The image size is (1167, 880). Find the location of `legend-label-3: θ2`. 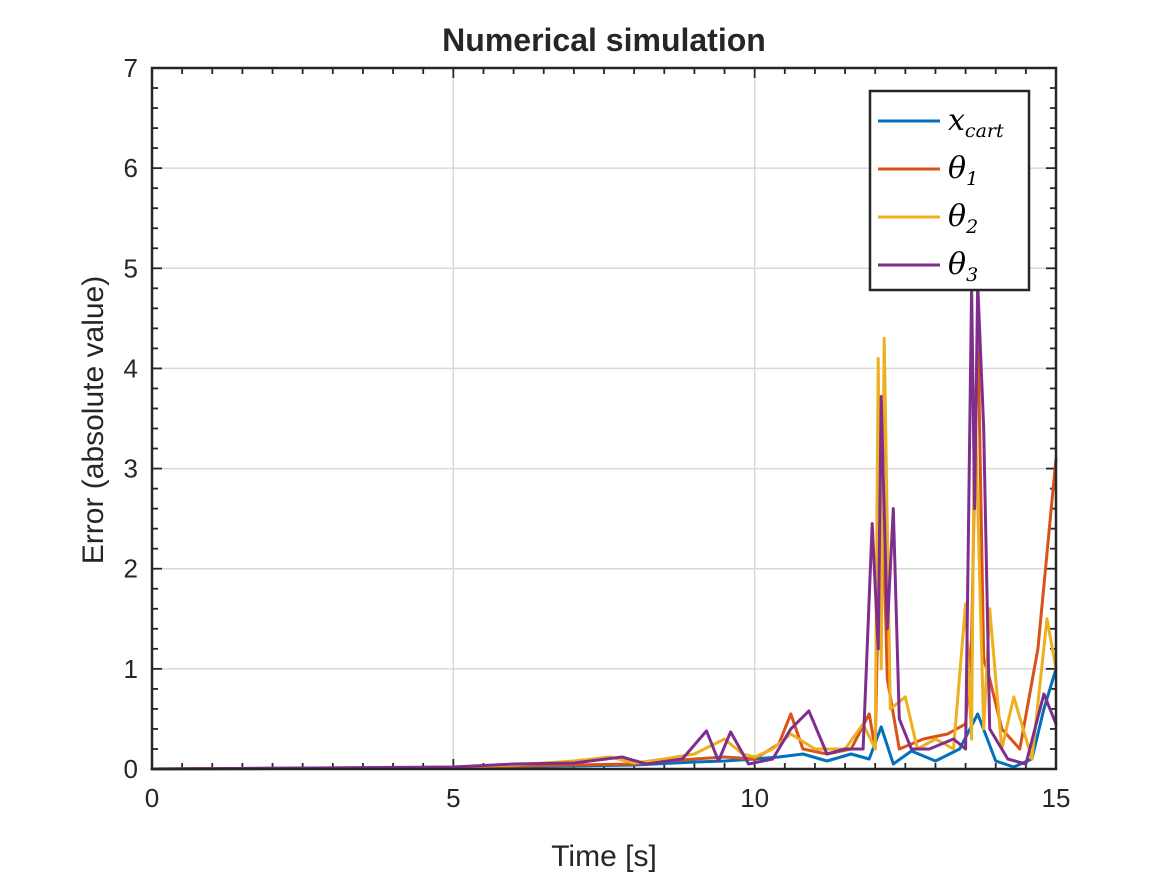

legend-label-3: θ2 is located at coordinates (963, 218).